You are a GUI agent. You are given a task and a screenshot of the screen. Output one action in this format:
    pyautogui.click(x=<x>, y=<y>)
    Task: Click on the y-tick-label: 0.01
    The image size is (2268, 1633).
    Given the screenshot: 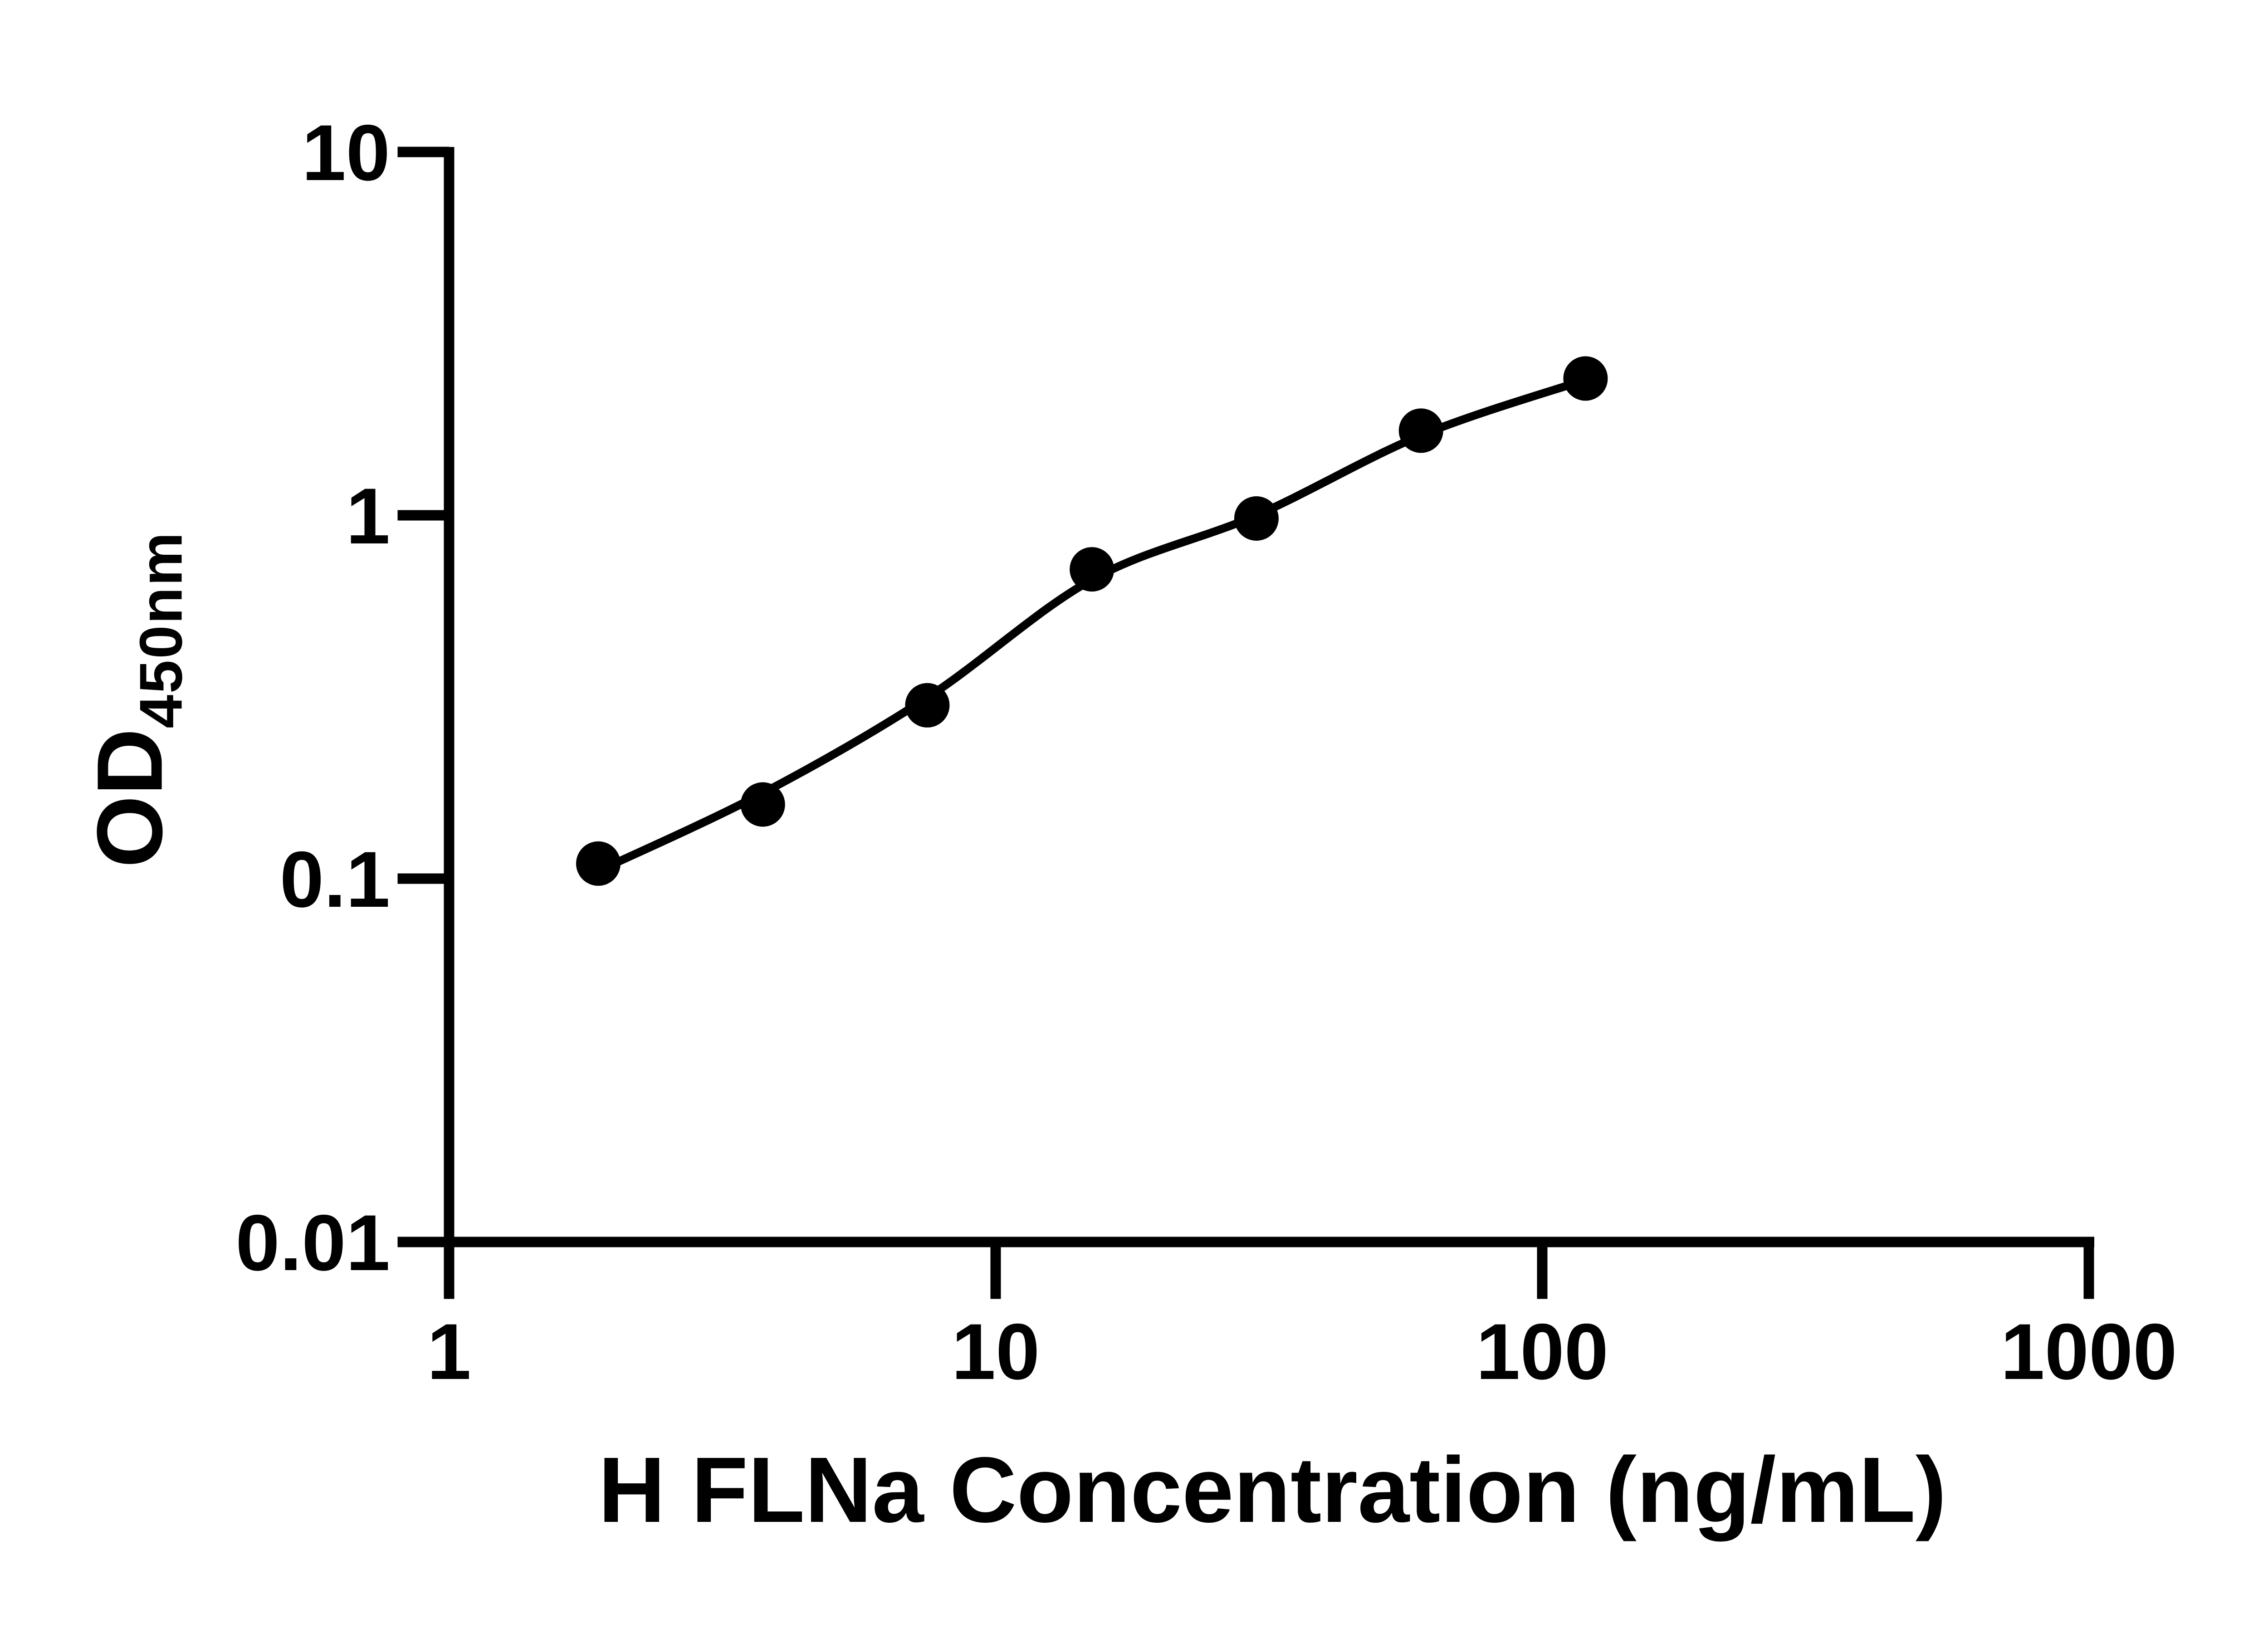 What is the action you would take?
    pyautogui.click(x=312, y=1243)
    